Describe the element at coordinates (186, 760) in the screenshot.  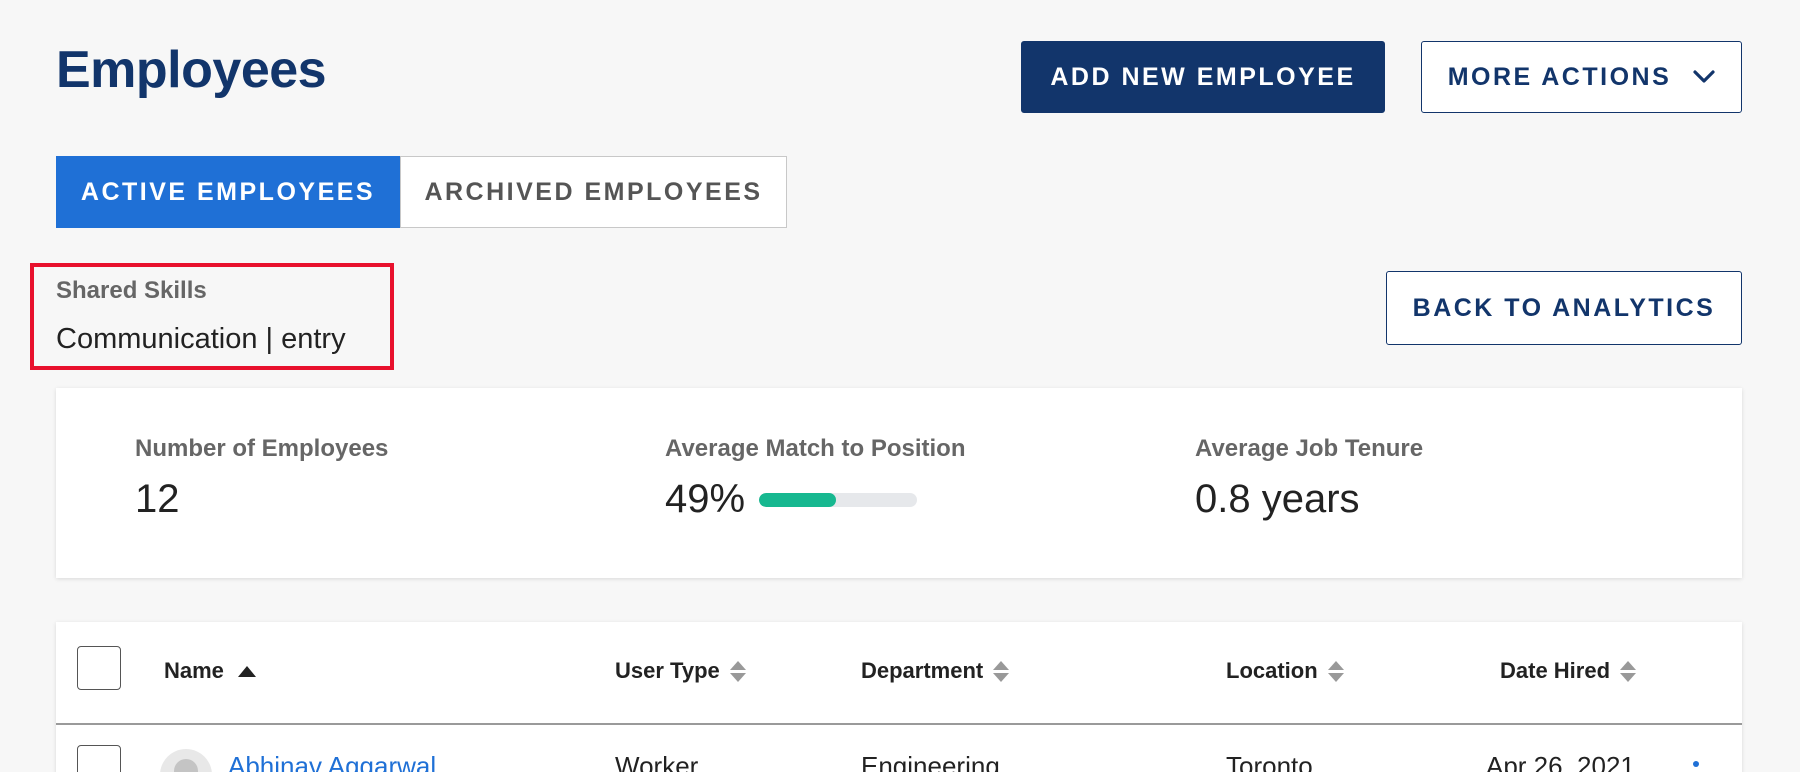
I see `user-avatar-icon` at that location.